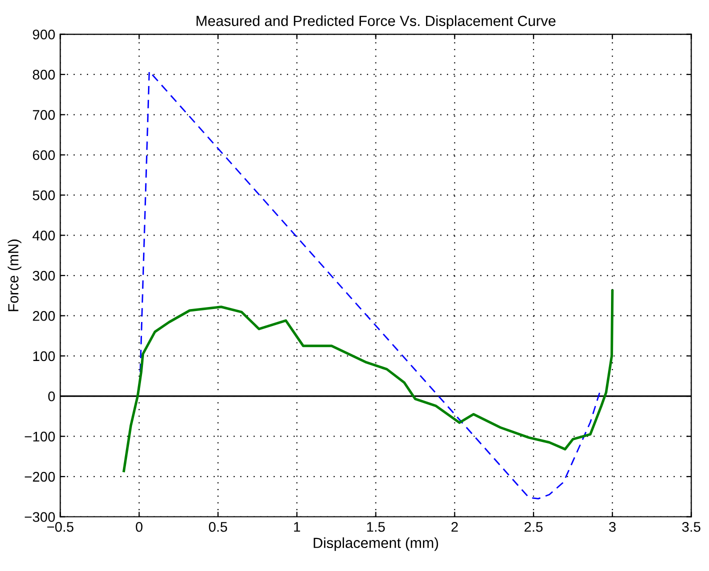 The image size is (709, 571). I want to click on x-axis-title: Displacement (mm), so click(376, 544).